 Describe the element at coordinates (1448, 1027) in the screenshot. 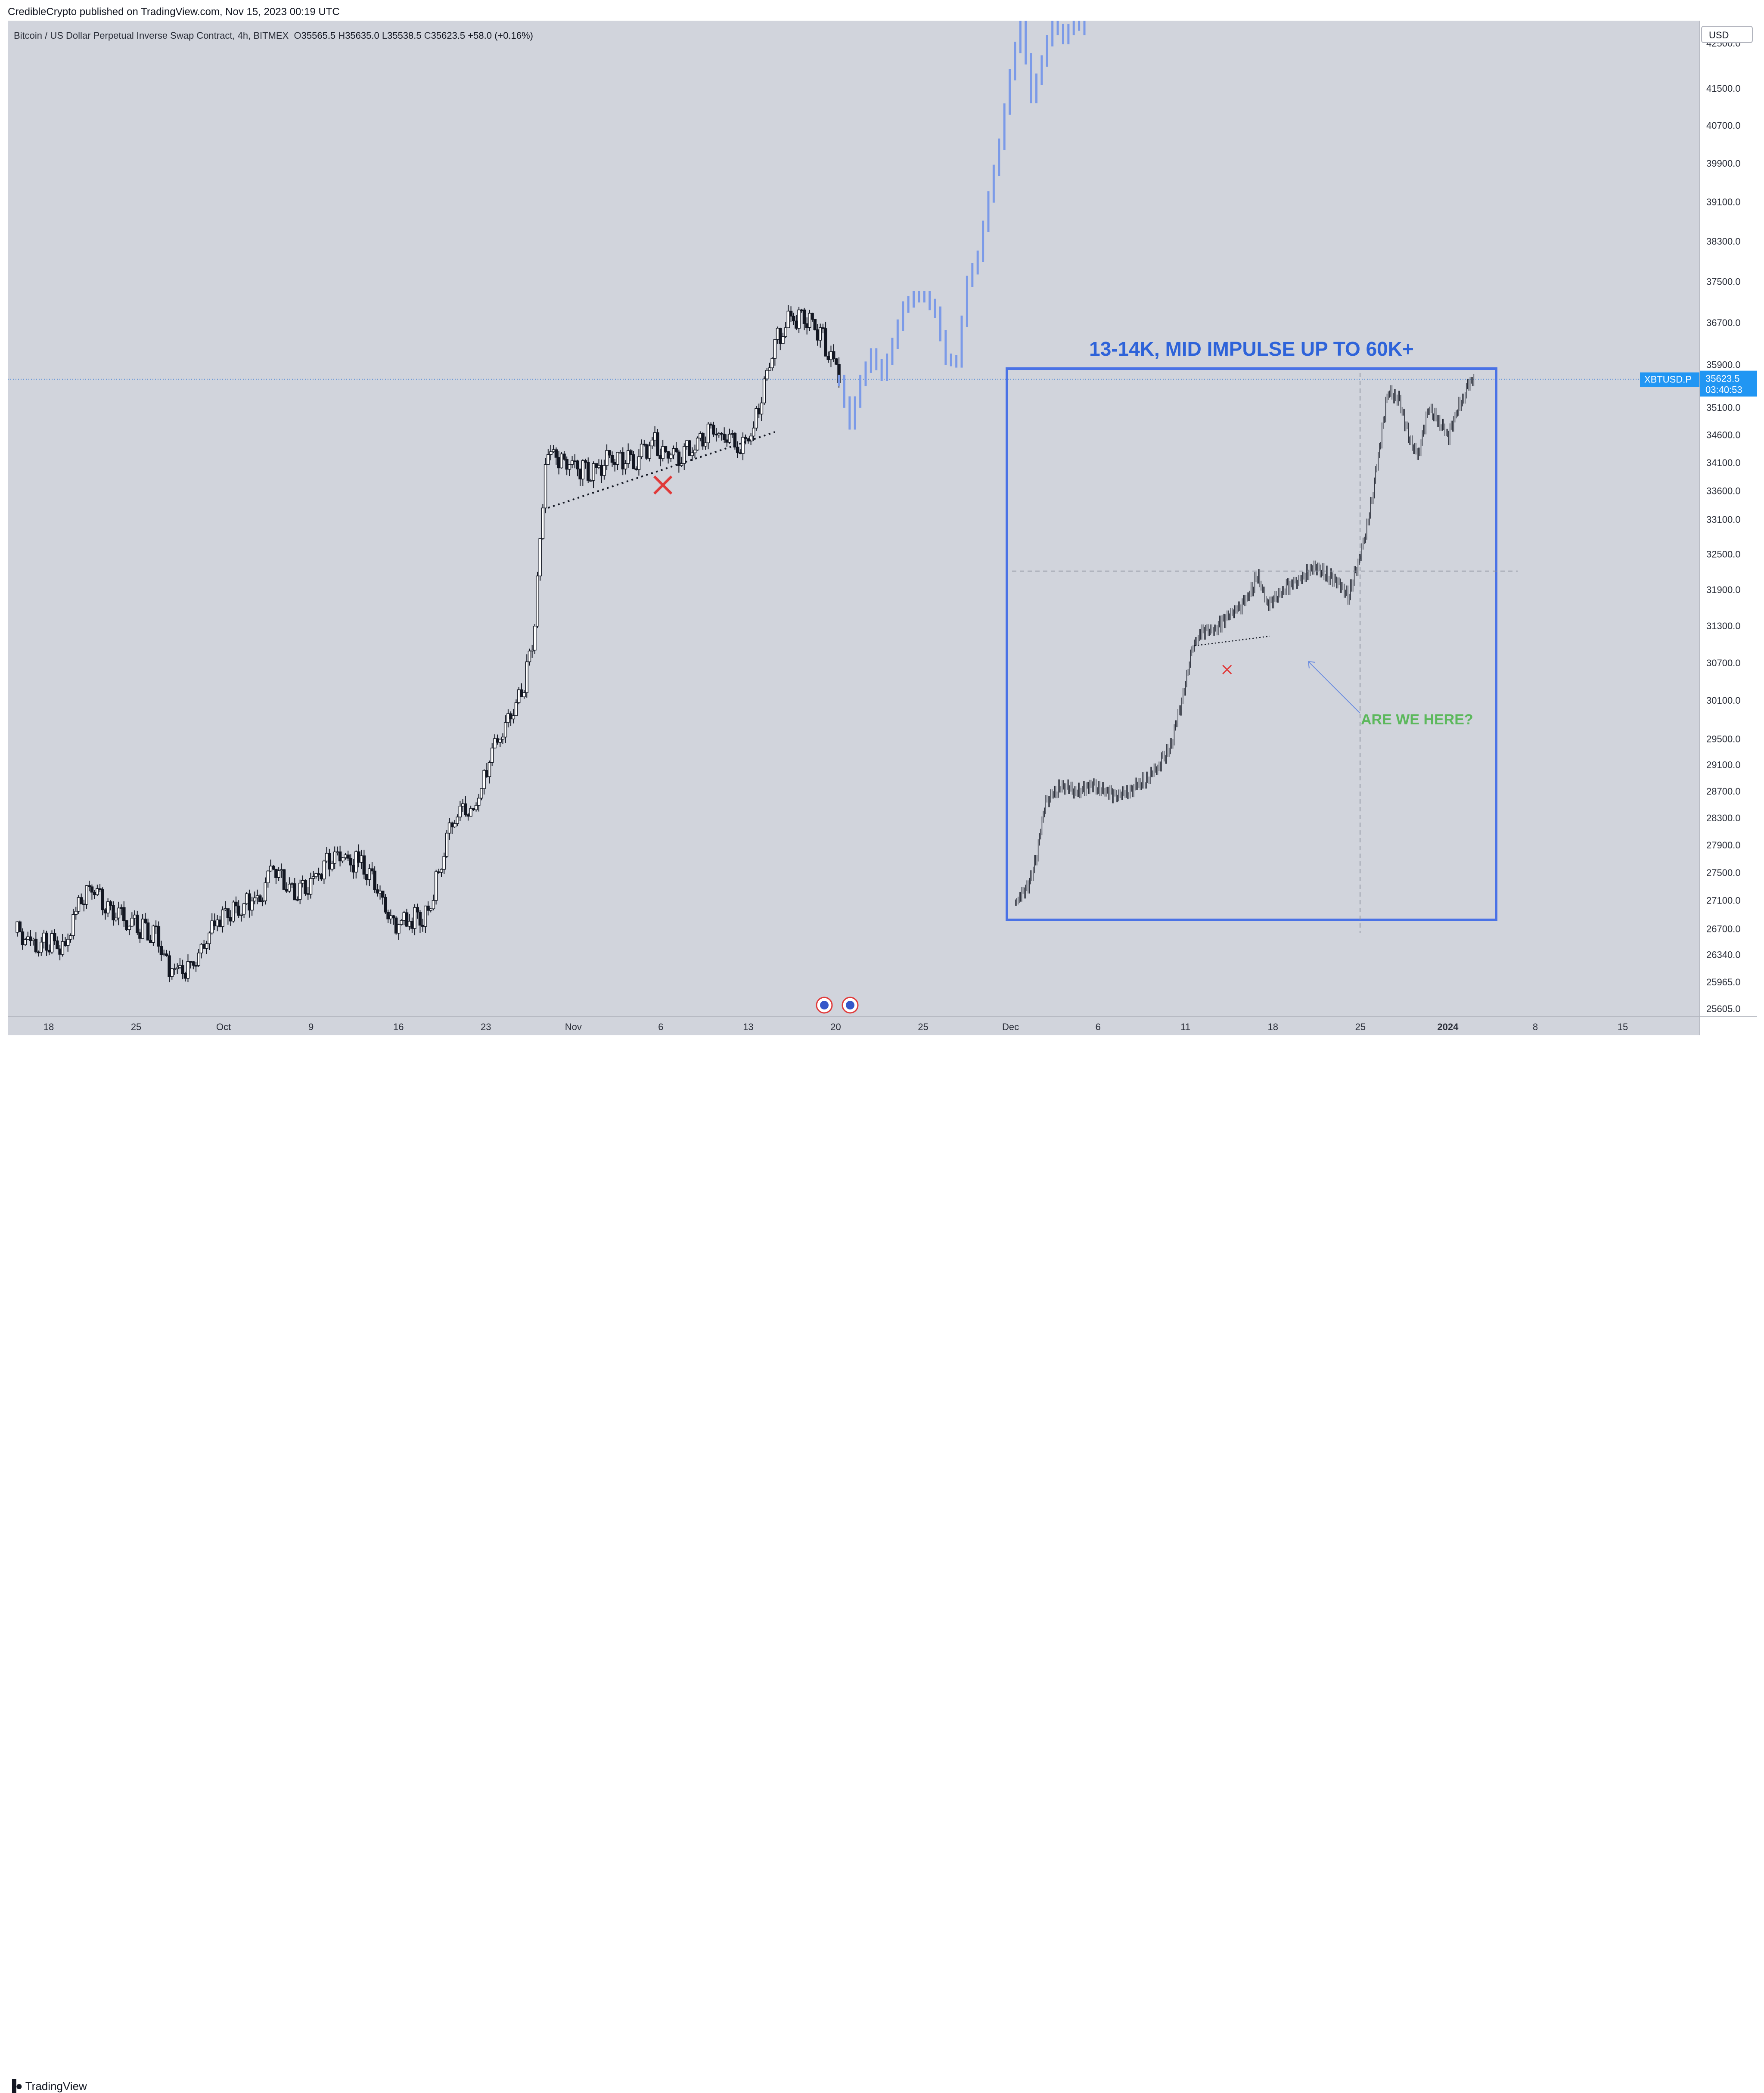

I see `time-tick-label: 2024` at that location.